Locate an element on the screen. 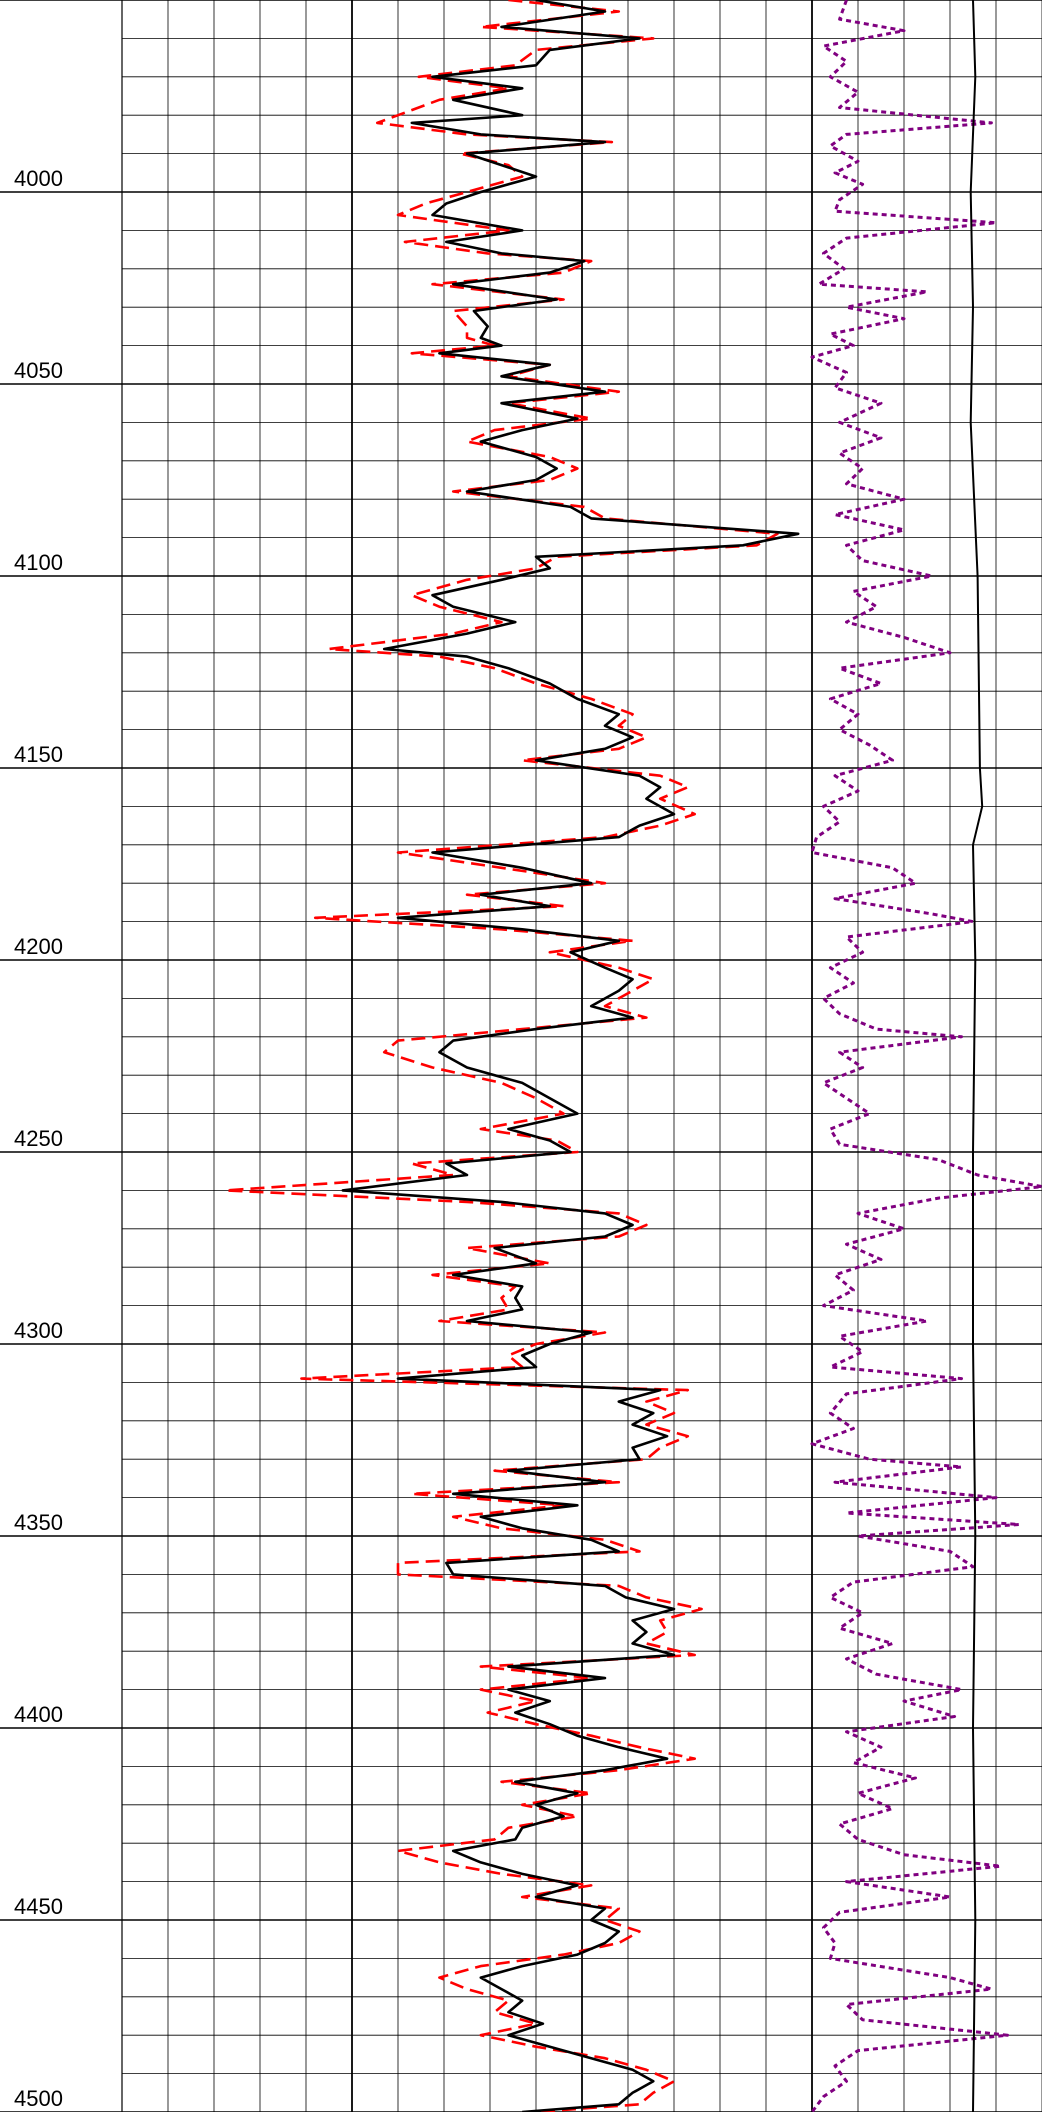  depth-tick-label: 4250 is located at coordinates (38, 1138).